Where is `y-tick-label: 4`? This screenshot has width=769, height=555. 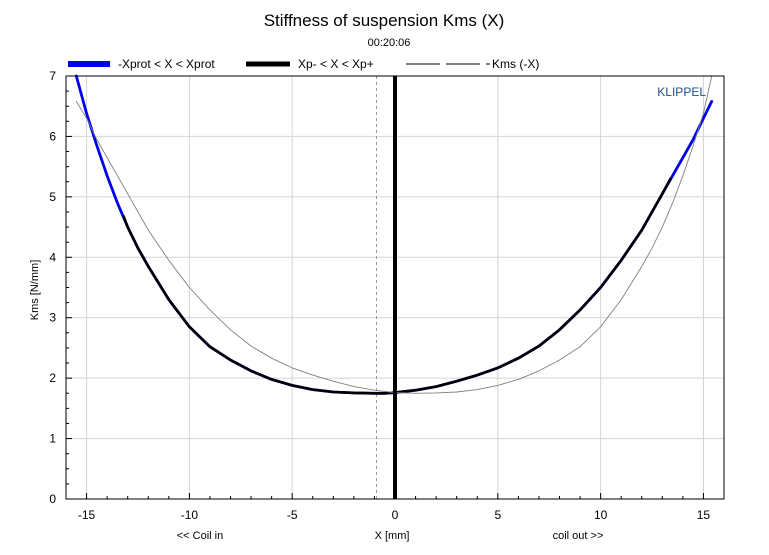
y-tick-label: 4 is located at coordinates (52, 257).